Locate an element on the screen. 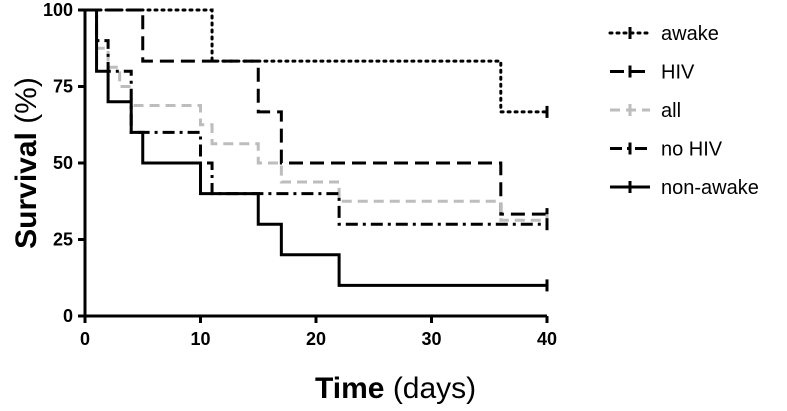  y-tick-label: 50 is located at coordinates (63, 163).